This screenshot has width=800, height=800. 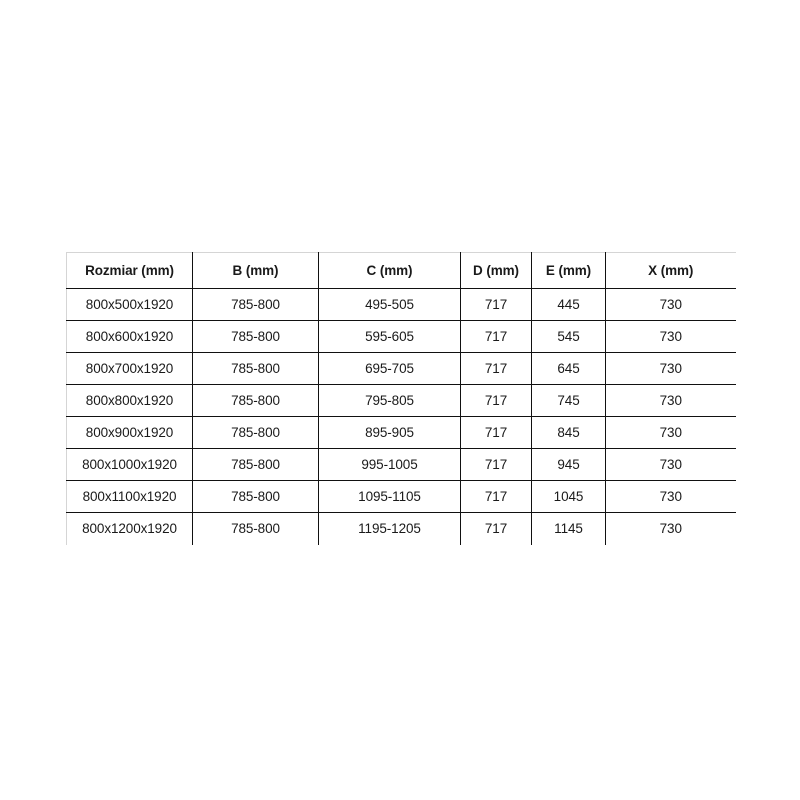 What do you see at coordinates (129, 400) in the screenshot?
I see `cell-size: 800x800x1920` at bounding box center [129, 400].